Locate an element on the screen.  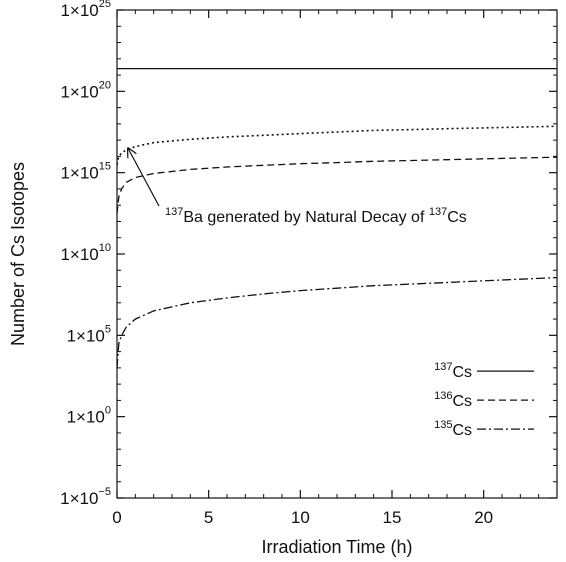
y-tick-label: 1×10²⁵ is located at coordinates (85, 10).